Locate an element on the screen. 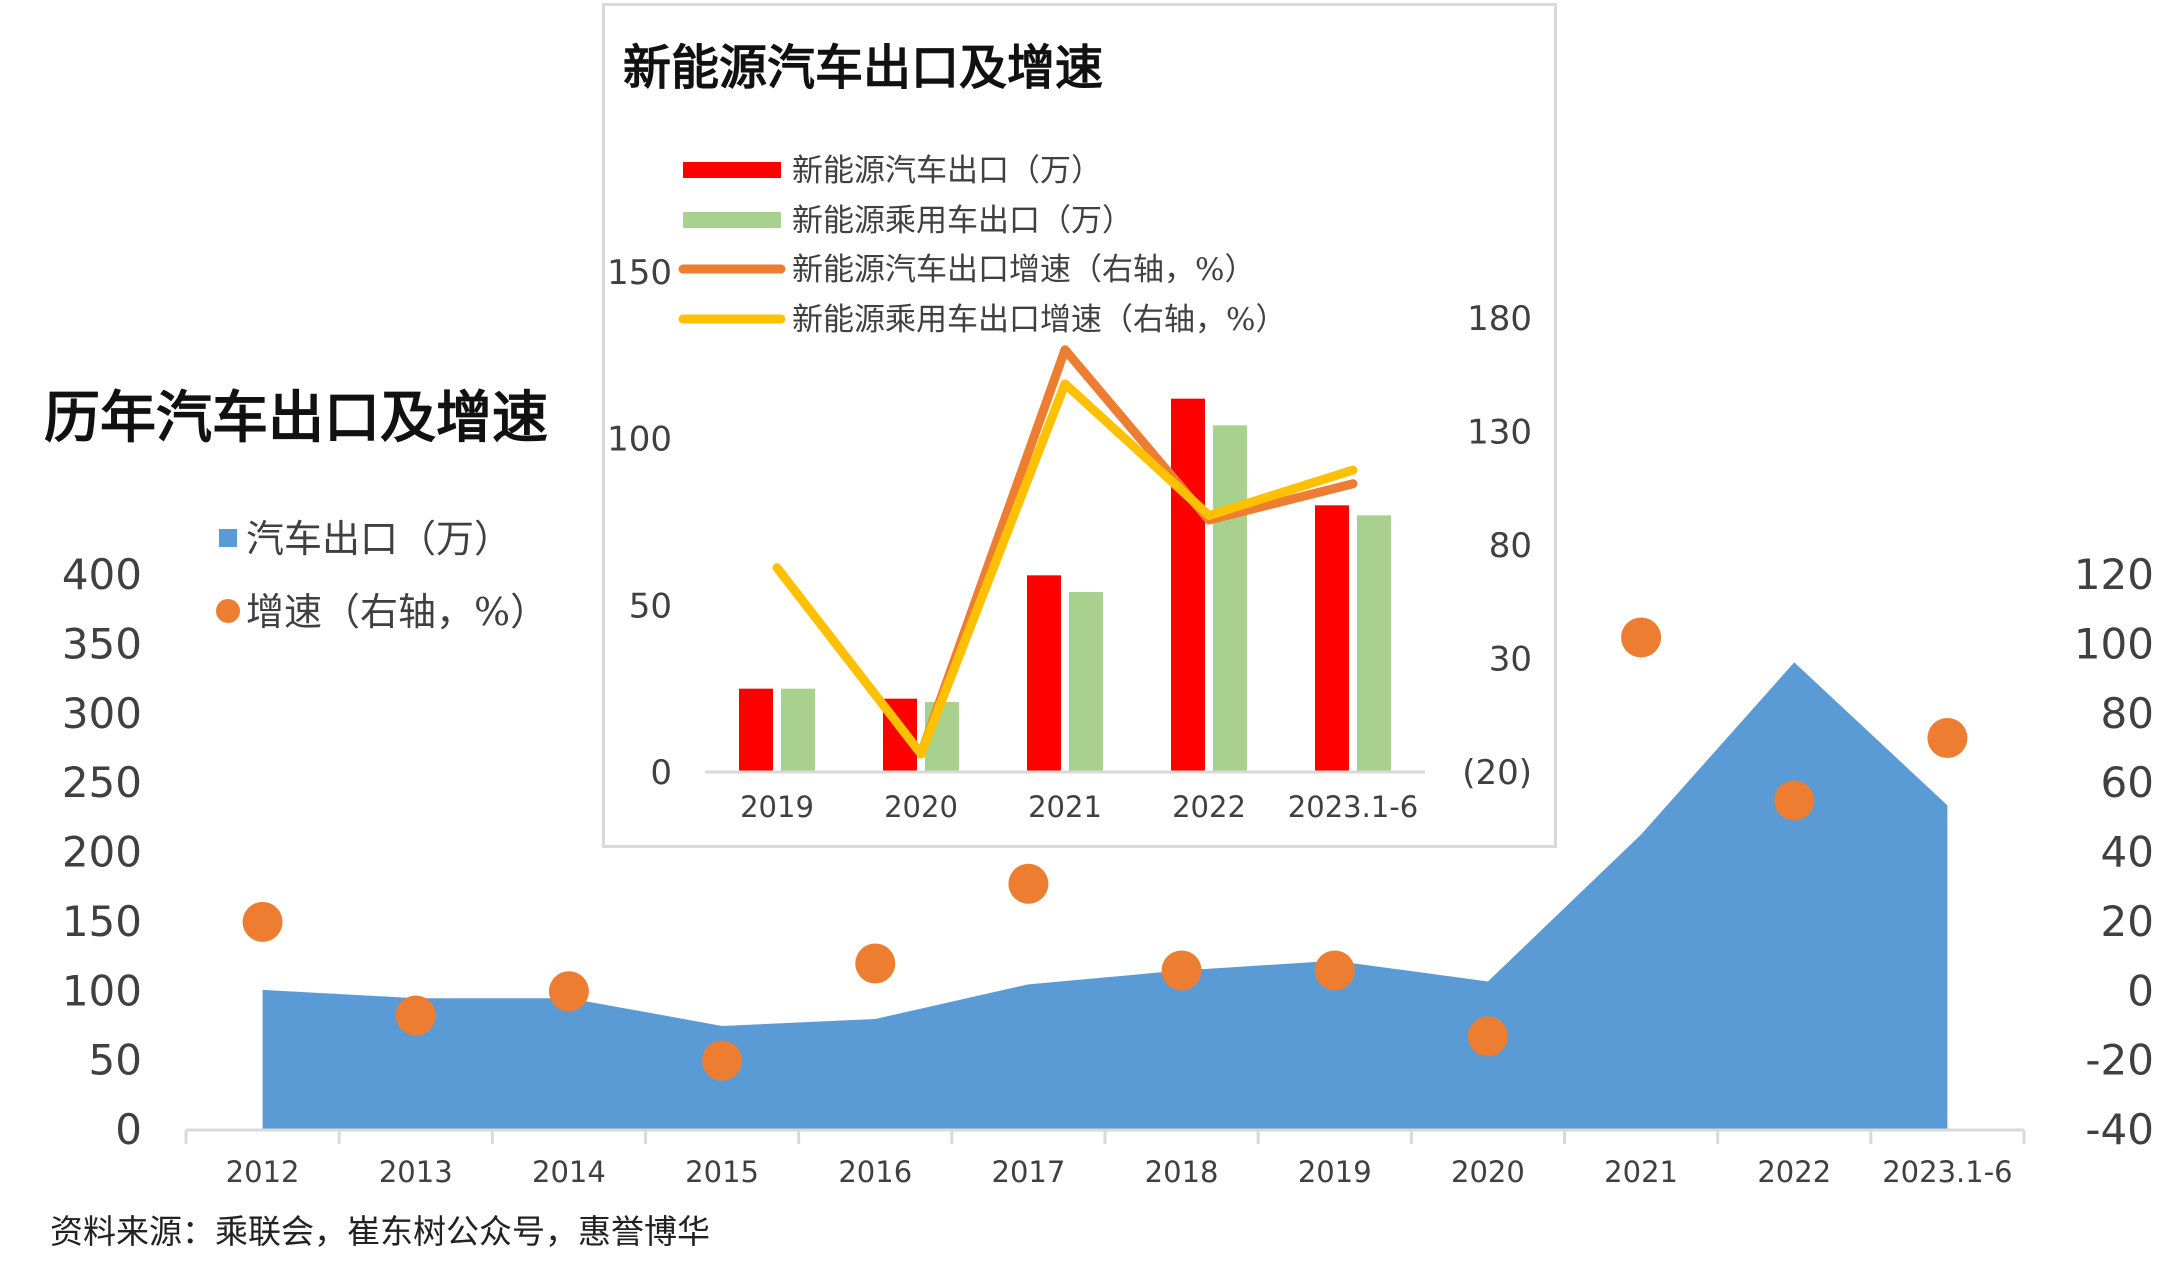  main-axes-layer is located at coordinates (1105, 1136).